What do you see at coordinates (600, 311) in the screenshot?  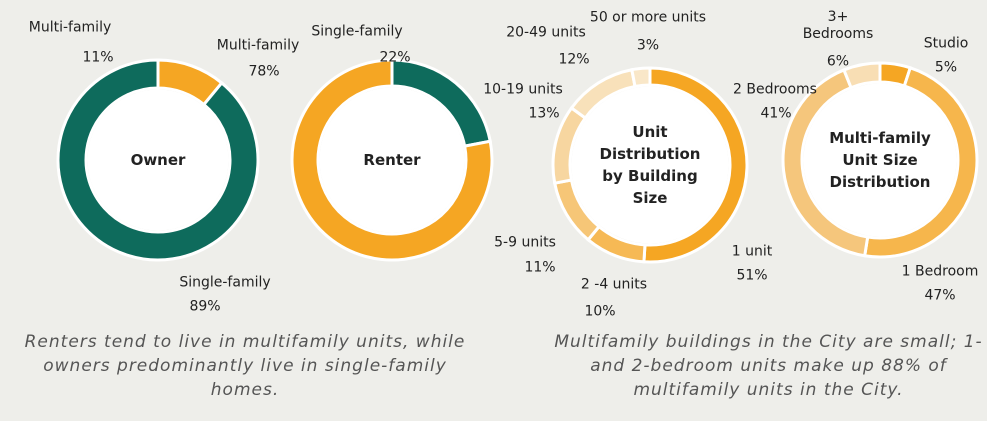 I see `slice-value-label: 10%` at bounding box center [600, 311].